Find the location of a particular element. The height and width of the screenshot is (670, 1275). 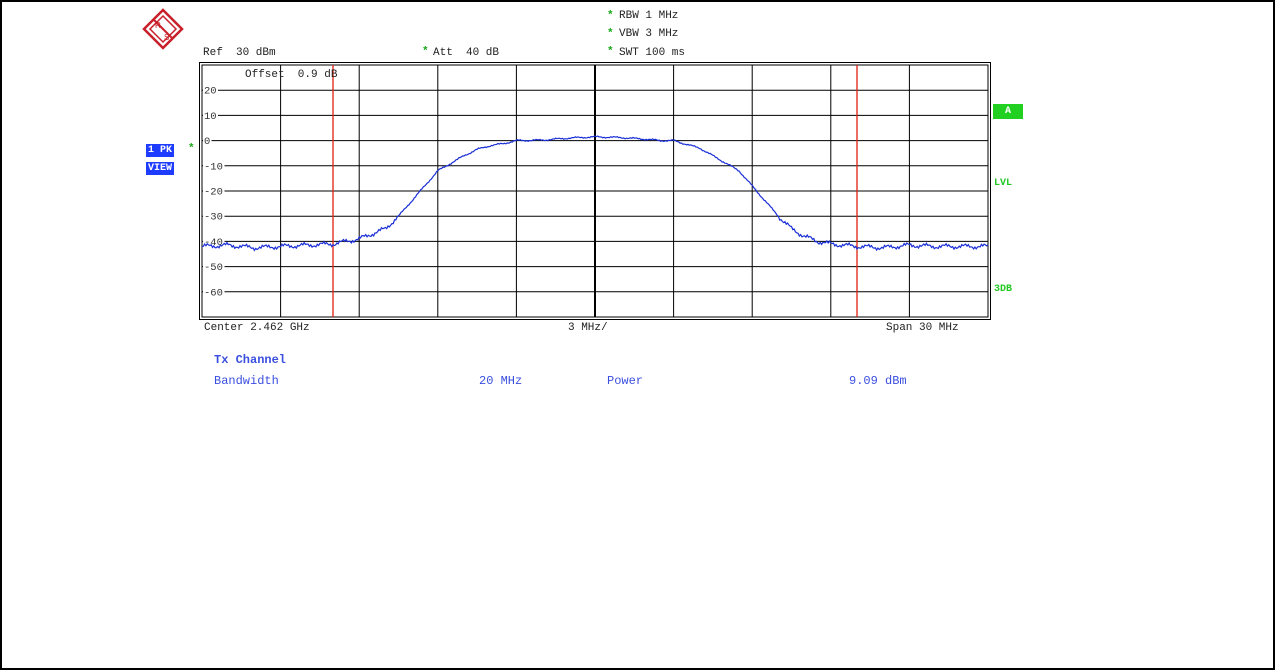

y-tick-label: -20 is located at coordinates (213, 193).